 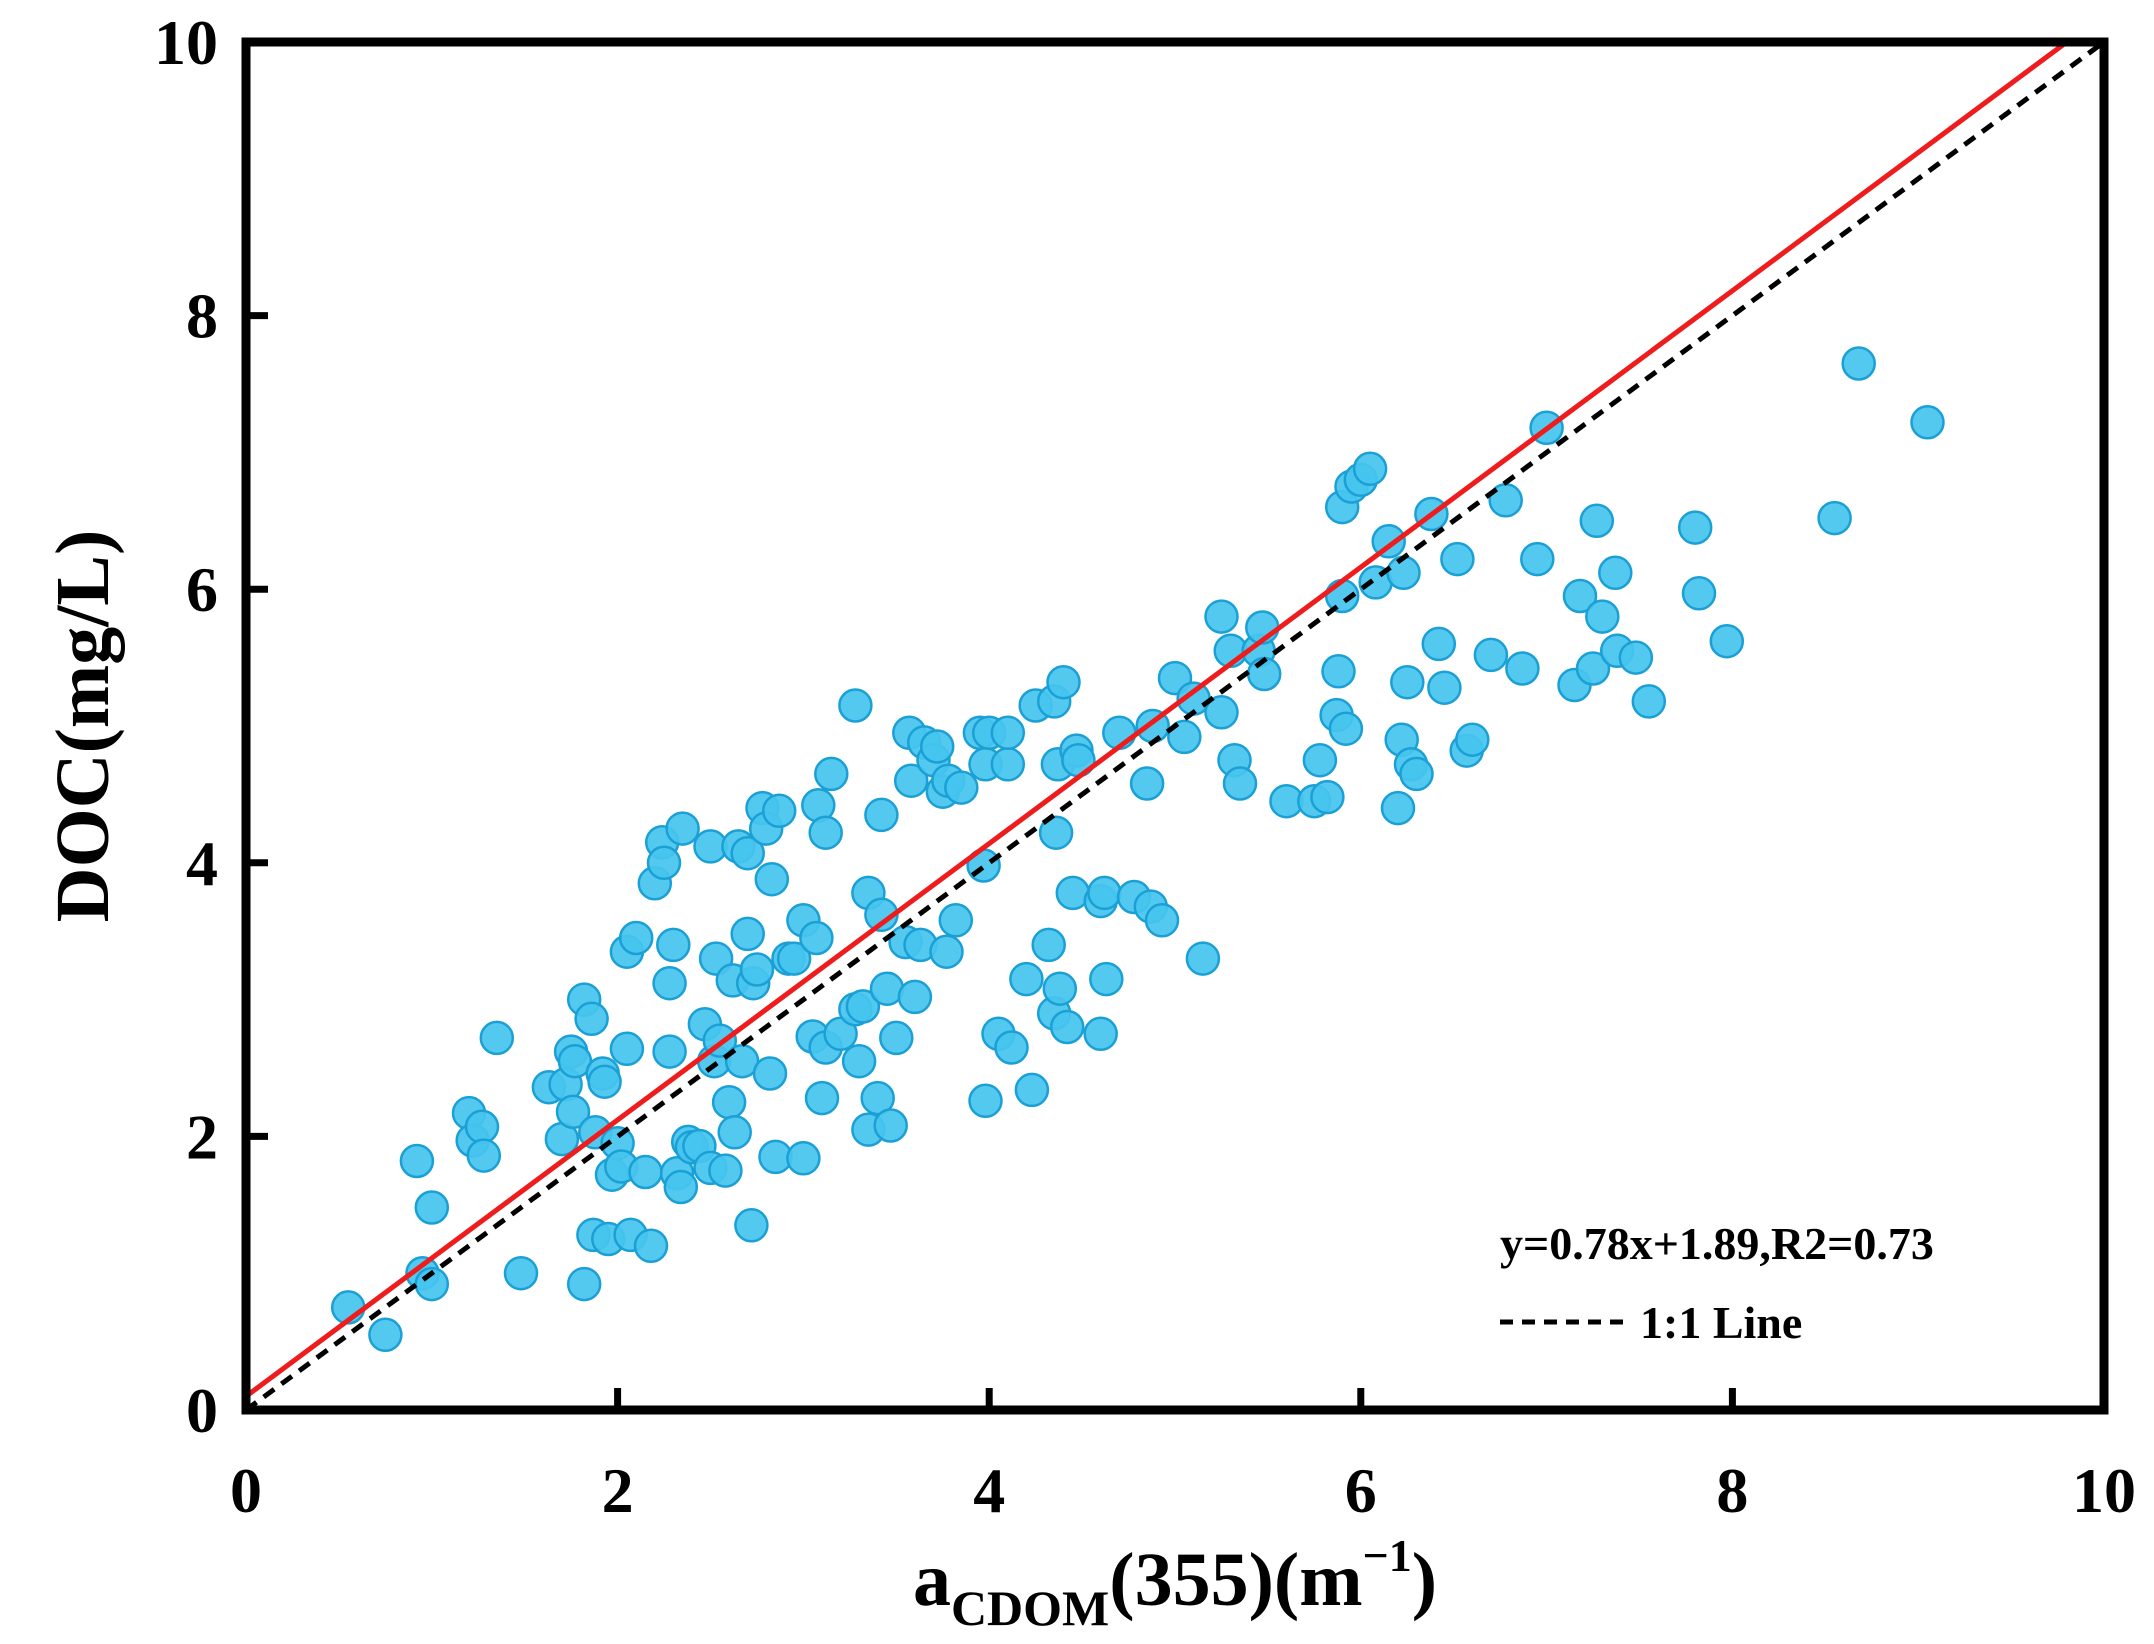 I want to click on y-tick-label: 4, so click(x=202, y=863).